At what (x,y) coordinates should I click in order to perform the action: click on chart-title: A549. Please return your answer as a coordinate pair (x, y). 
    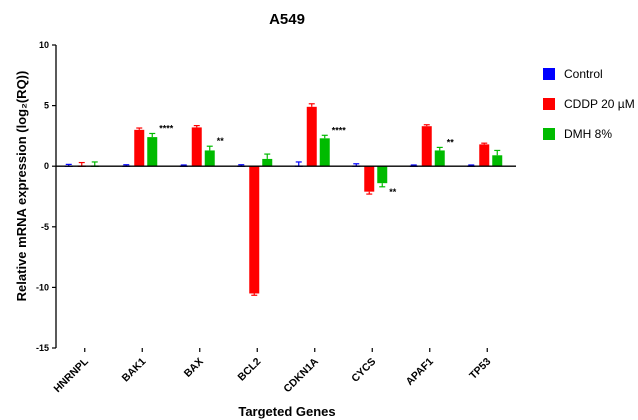
    Looking at the image, I should click on (287, 19).